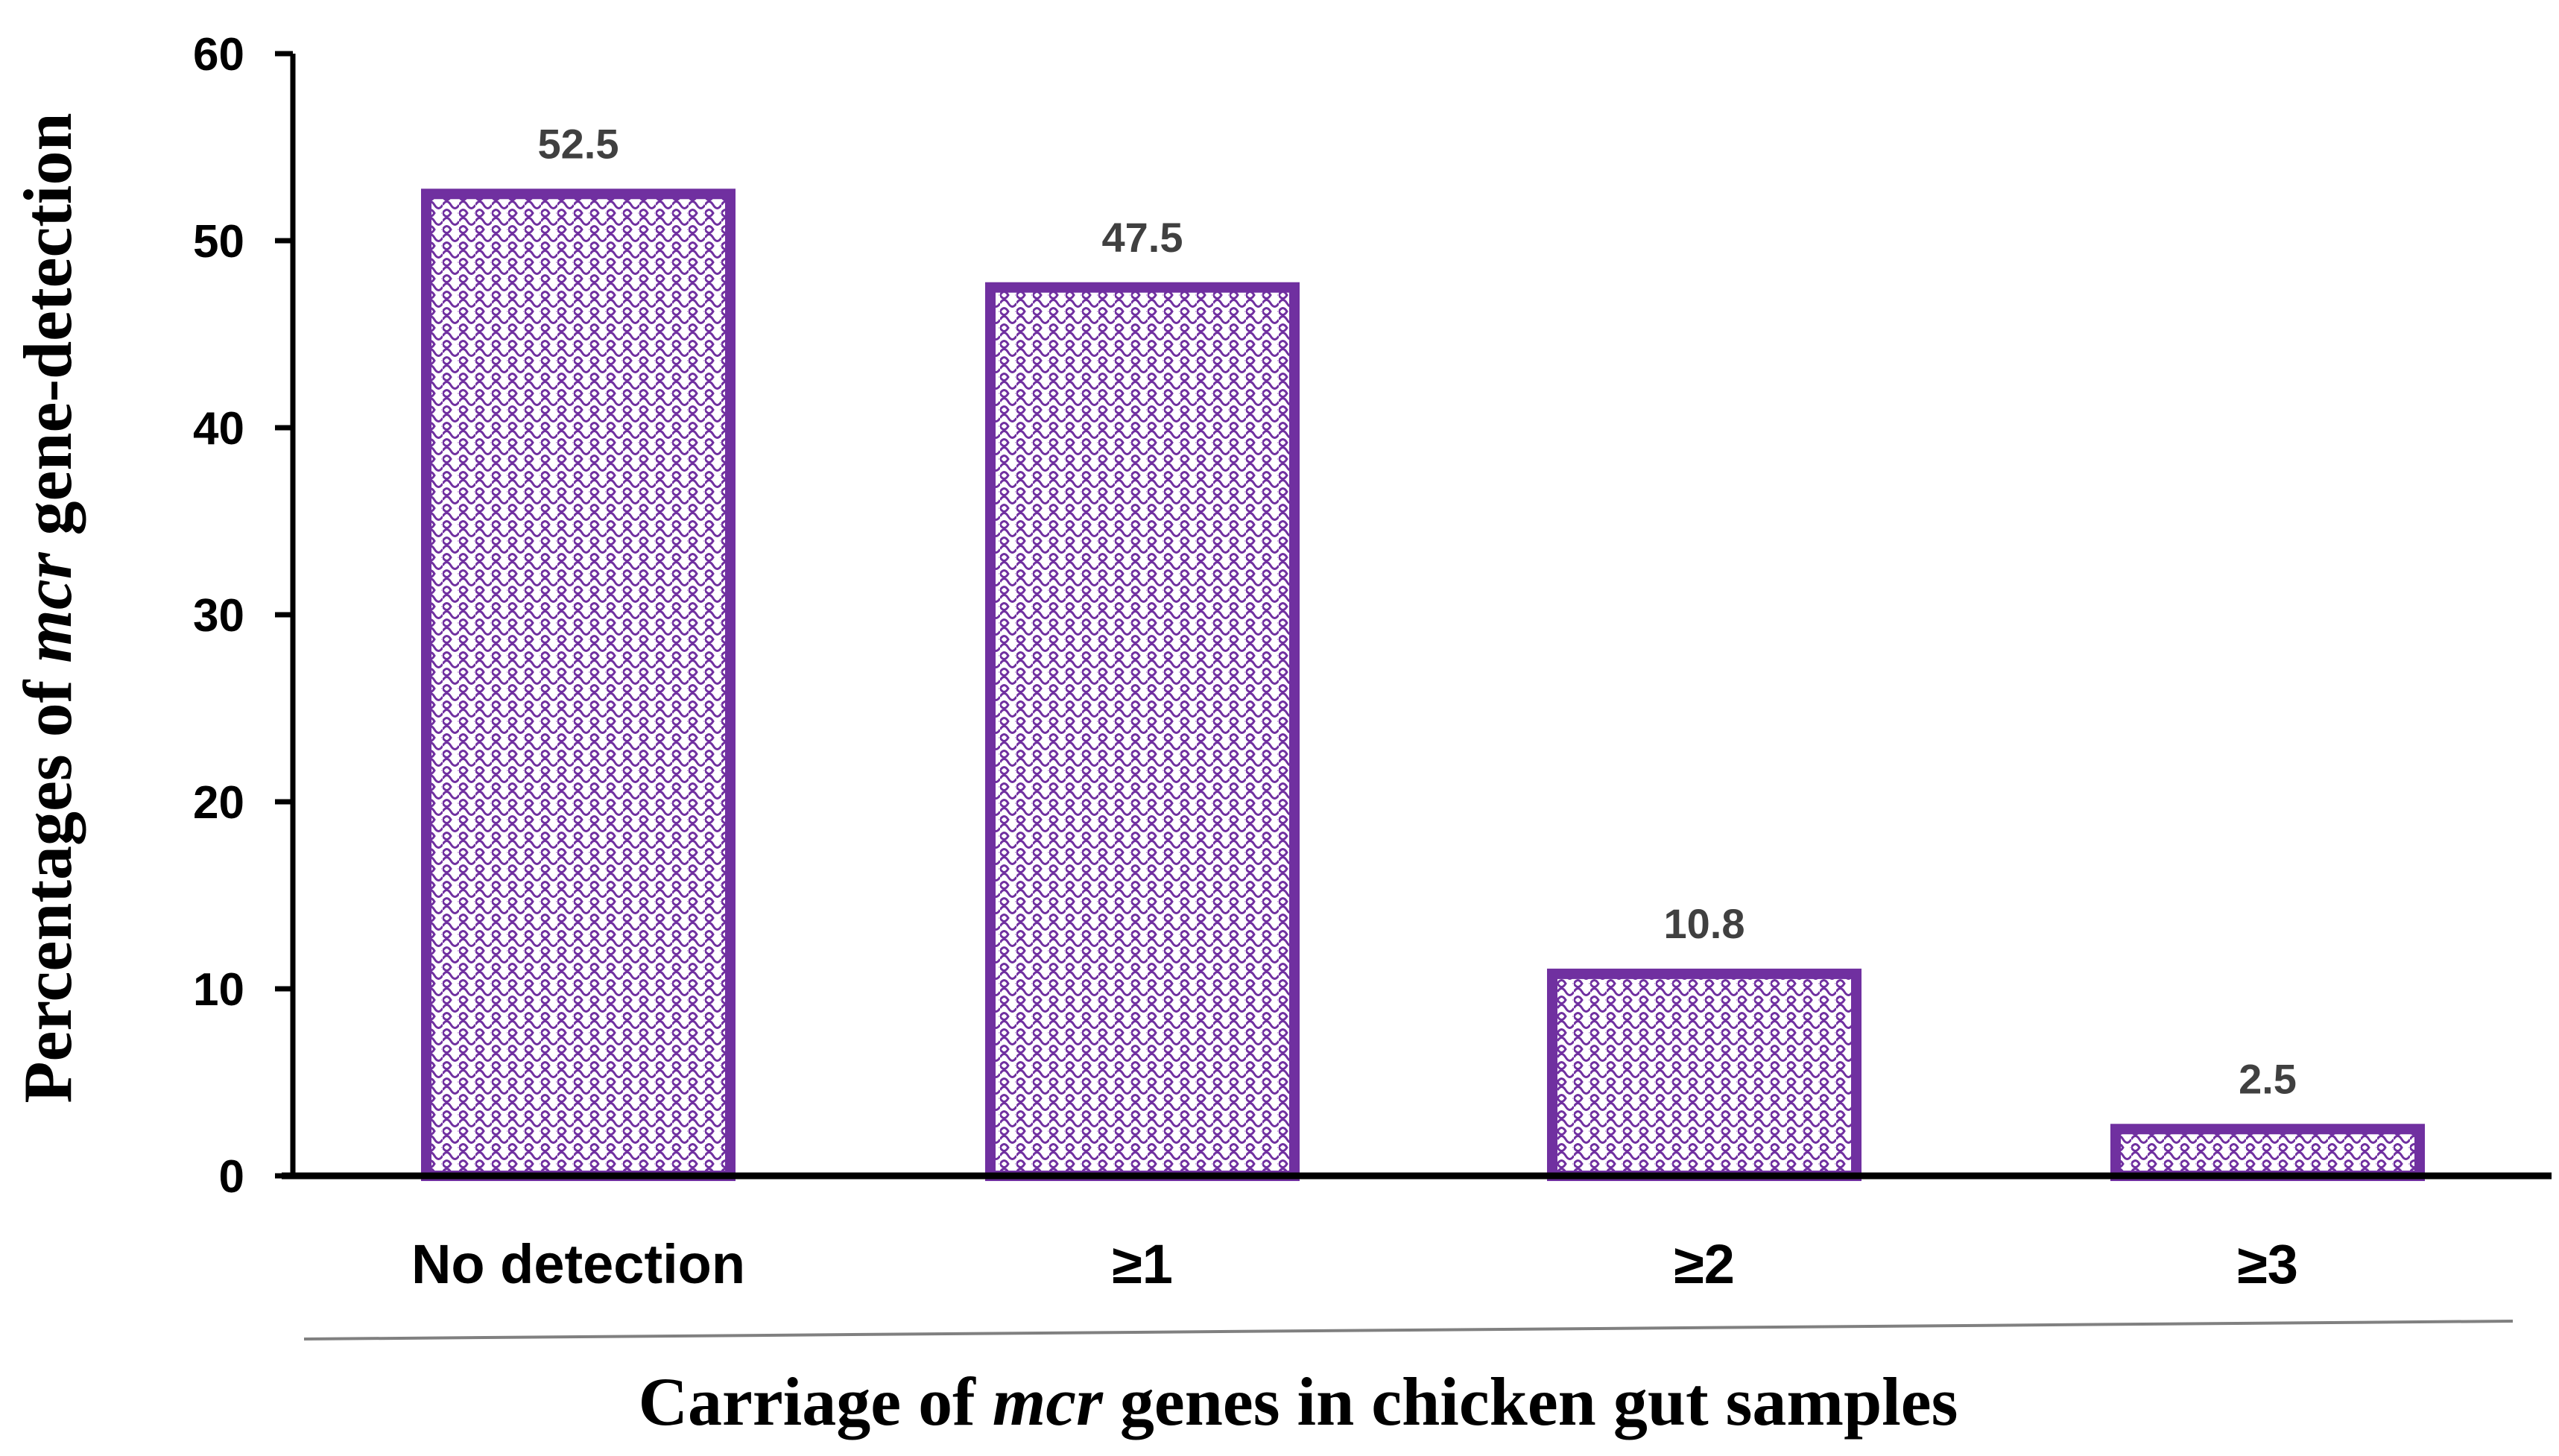 This screenshot has height=1456, width=2559. Describe the element at coordinates (218, 990) in the screenshot. I see `y-tick-label-10: 10` at that location.